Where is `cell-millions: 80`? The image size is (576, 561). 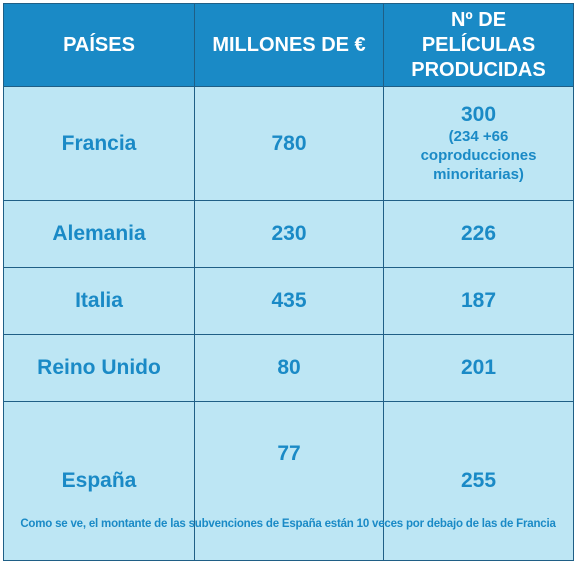 cell-millions: 80 is located at coordinates (289, 368).